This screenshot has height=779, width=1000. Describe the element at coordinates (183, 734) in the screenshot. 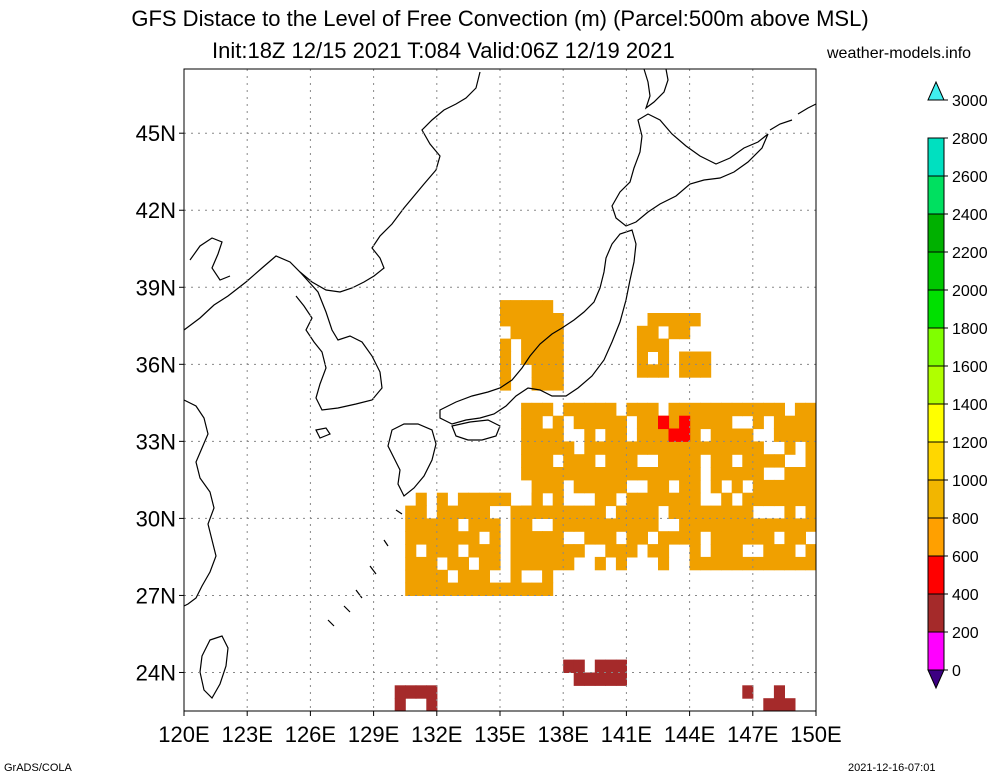

I see `lon-tick-label: 120E` at that location.